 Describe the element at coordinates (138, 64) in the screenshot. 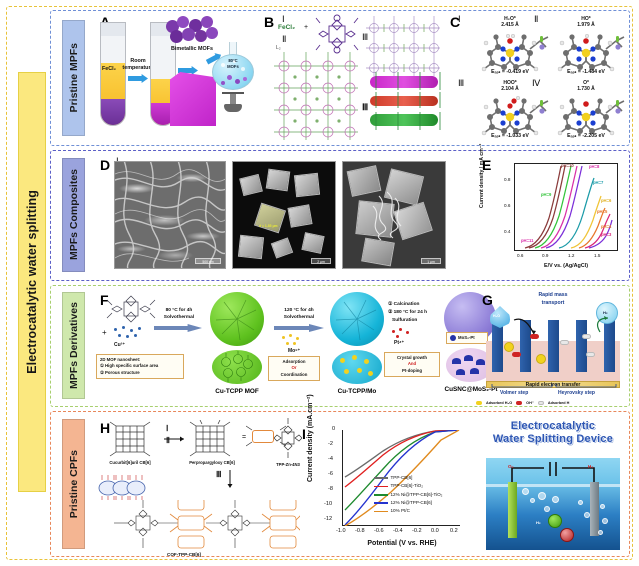

I see `arrow-1-label: Room temperature` at that location.